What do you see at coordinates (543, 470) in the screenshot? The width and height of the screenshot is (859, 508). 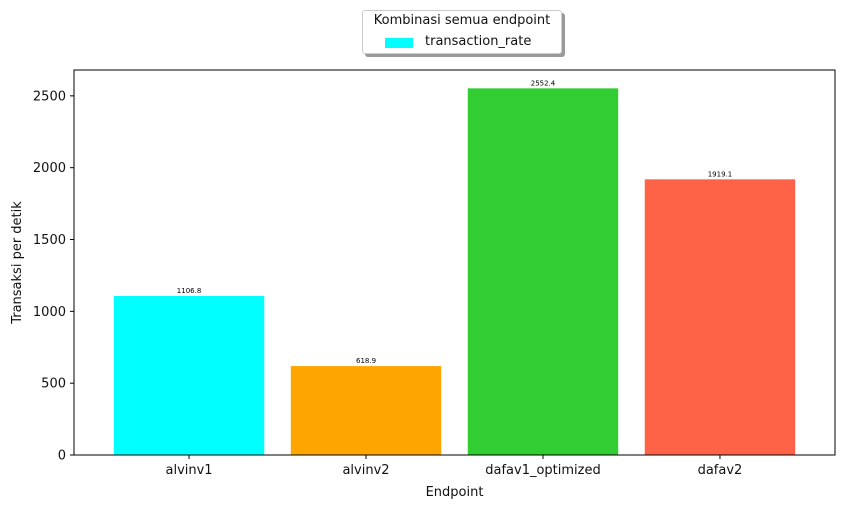 I see `x-tick-label-dafav1_optimized: dafav1_optimized` at bounding box center [543, 470].